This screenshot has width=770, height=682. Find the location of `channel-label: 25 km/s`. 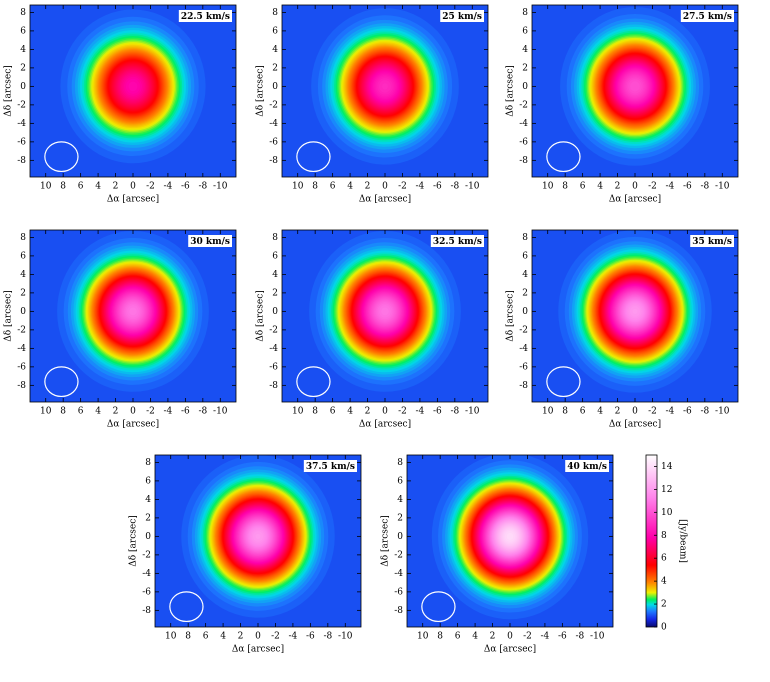

channel-label: 25 km/s is located at coordinates (462, 17).